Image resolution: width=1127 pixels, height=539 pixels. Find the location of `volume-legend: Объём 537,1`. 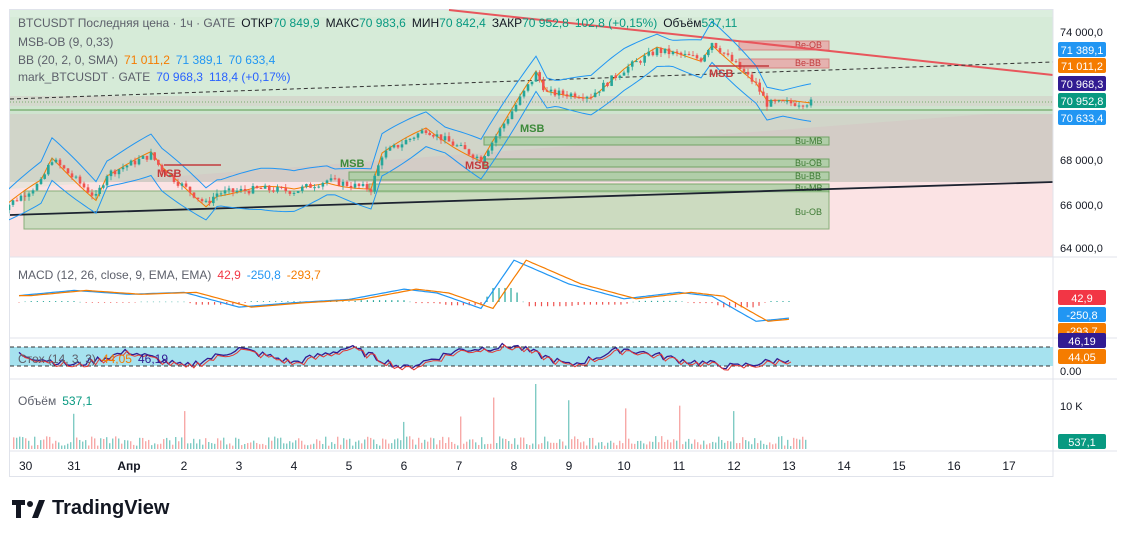

volume-legend: Объём 537,1 is located at coordinates (58, 401).